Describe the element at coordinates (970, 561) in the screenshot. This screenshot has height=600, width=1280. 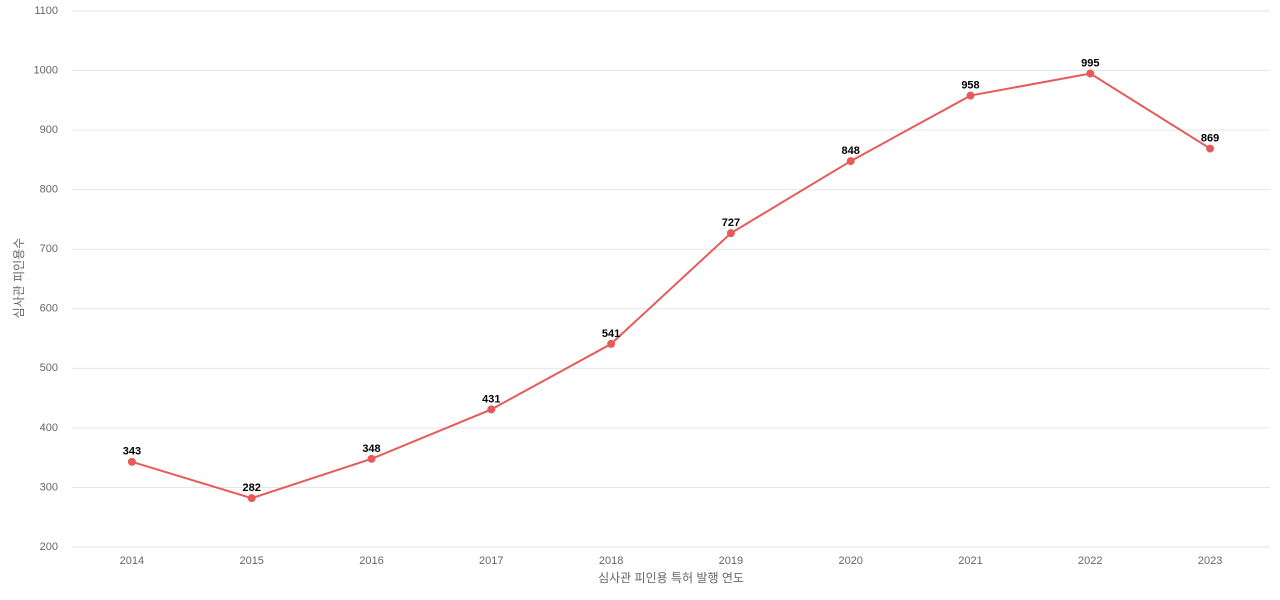
I see `x-tick-label: 2021` at that location.